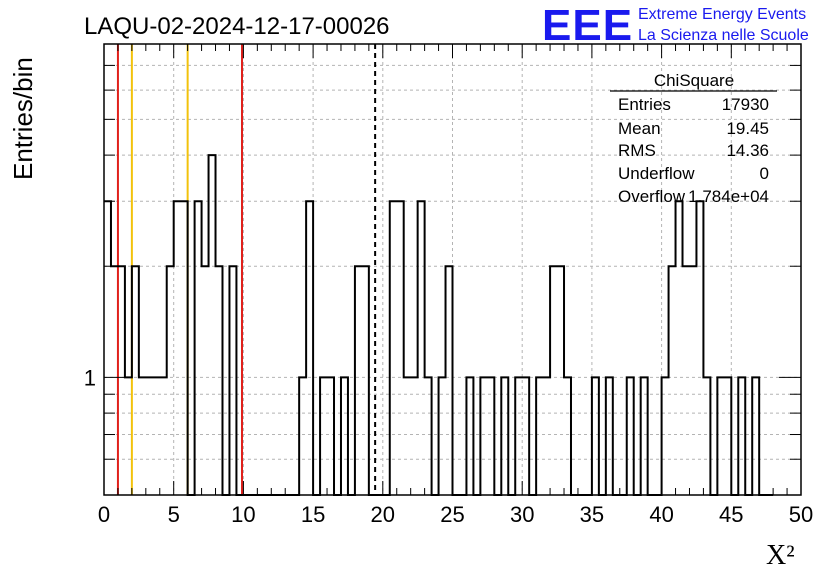 The height and width of the screenshot is (572, 836). I want to click on x-tick-label: 35, so click(592, 514).